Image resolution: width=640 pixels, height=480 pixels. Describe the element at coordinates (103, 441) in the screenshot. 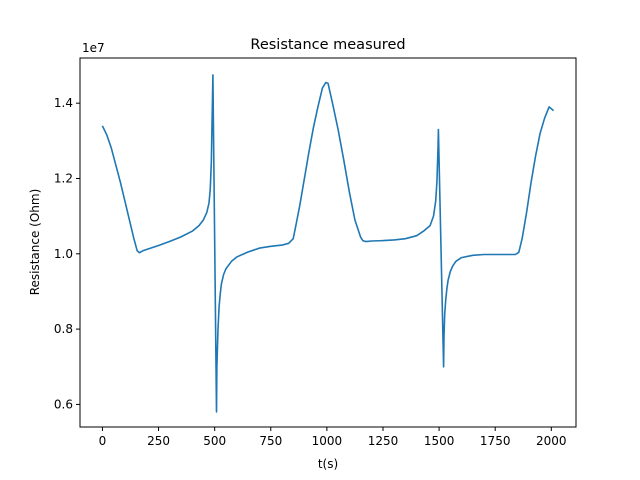

I see `x-tick-label: 0` at that location.